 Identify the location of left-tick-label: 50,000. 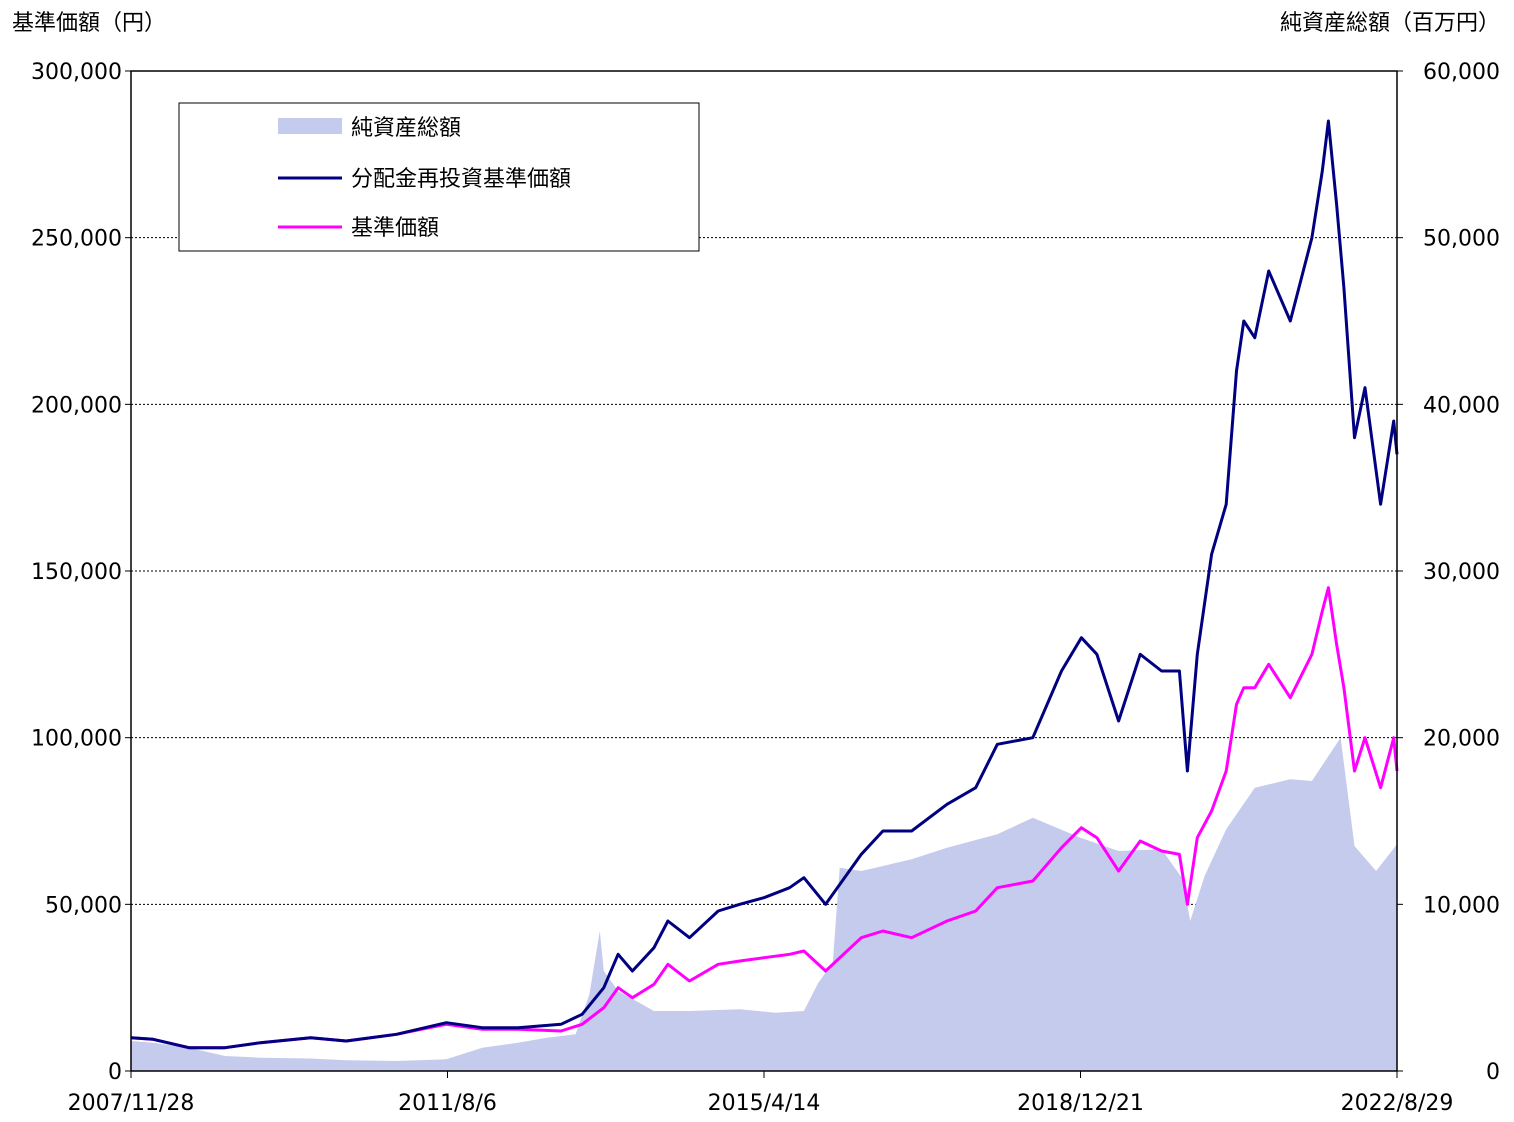
(83, 905).